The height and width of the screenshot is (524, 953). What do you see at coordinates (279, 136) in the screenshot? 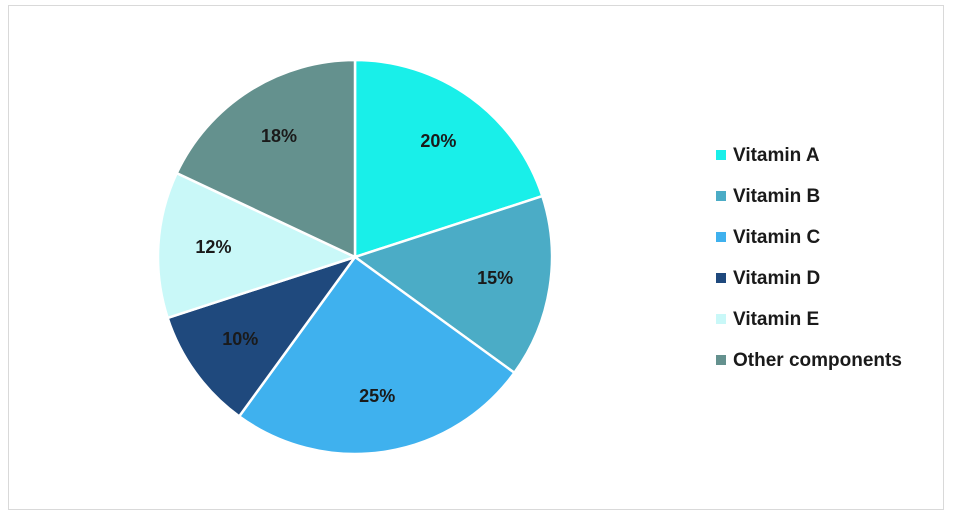
I see `data-label: 18%` at bounding box center [279, 136].